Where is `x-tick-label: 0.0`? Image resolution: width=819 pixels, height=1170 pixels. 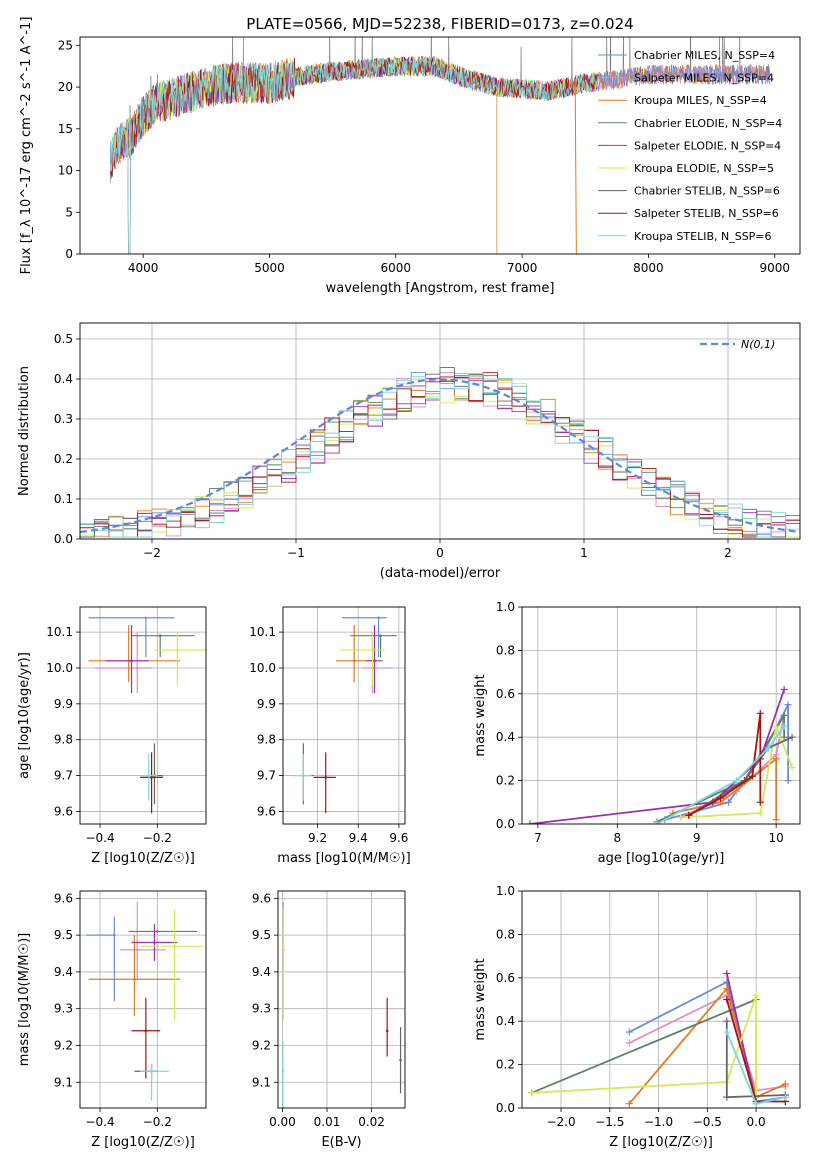
x-tick-label: 0.0 is located at coordinates (756, 1122).